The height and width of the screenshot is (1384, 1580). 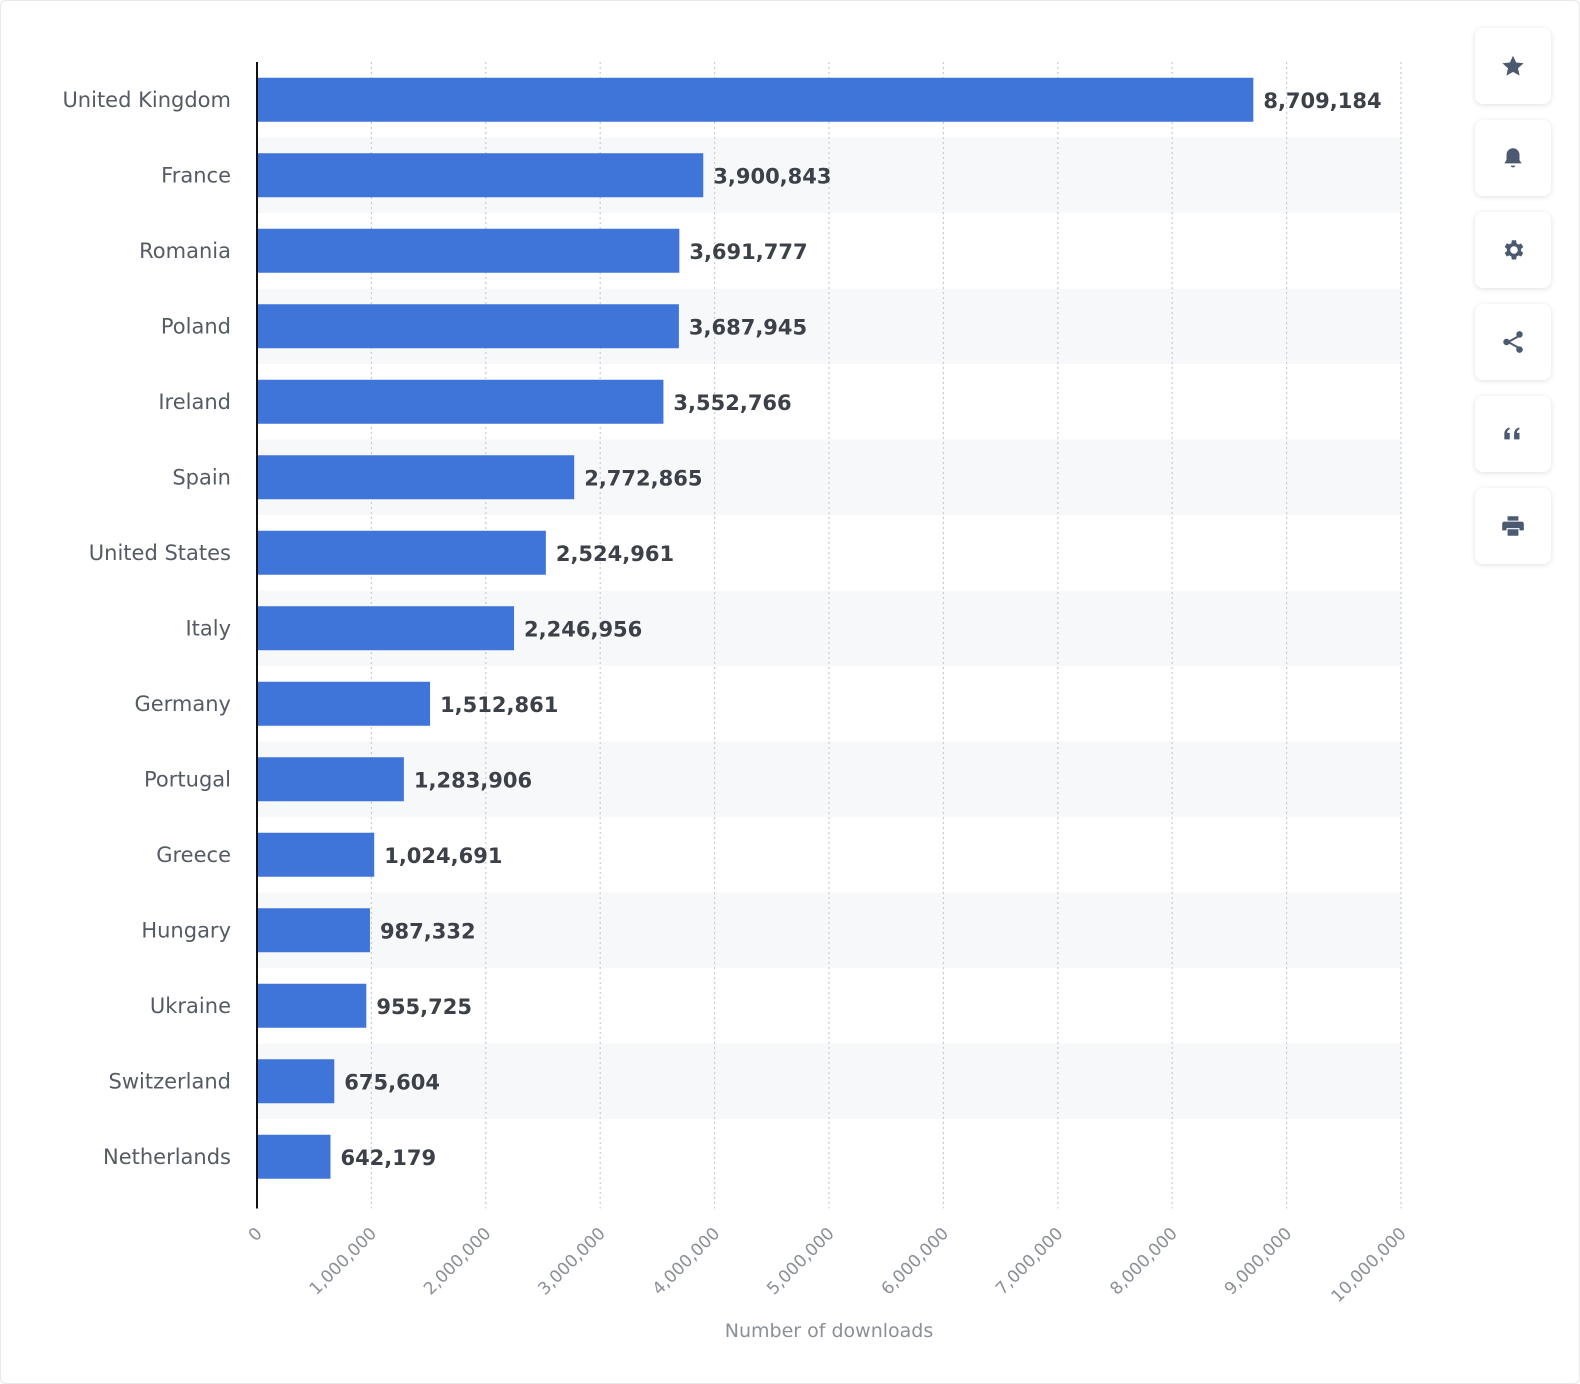 What do you see at coordinates (1369, 1265) in the screenshot?
I see `x-tick-label: 10,000,000` at bounding box center [1369, 1265].